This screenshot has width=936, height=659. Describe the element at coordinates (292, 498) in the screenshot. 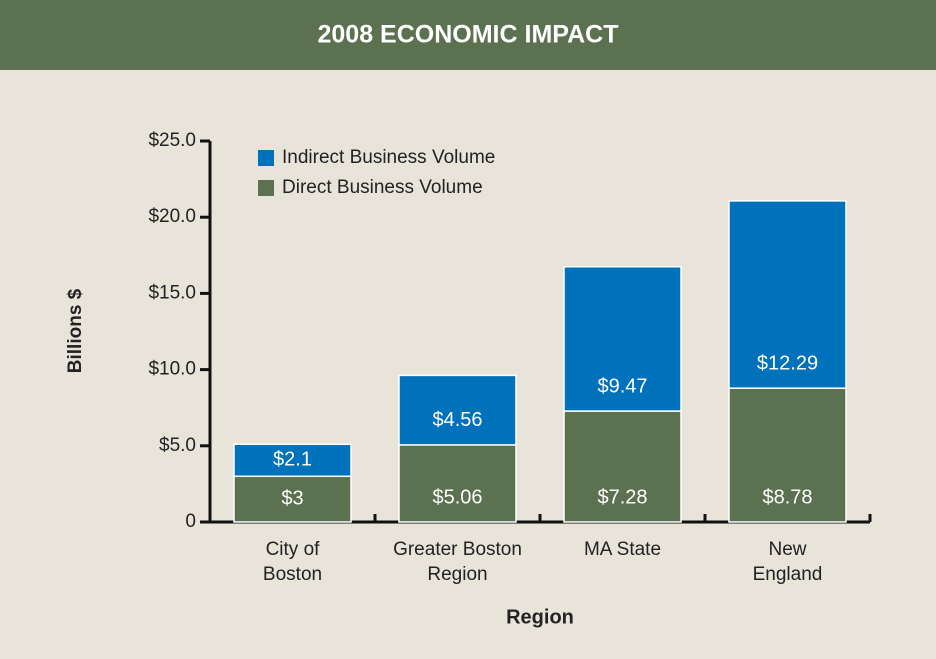

I see `value-label: $3` at that location.